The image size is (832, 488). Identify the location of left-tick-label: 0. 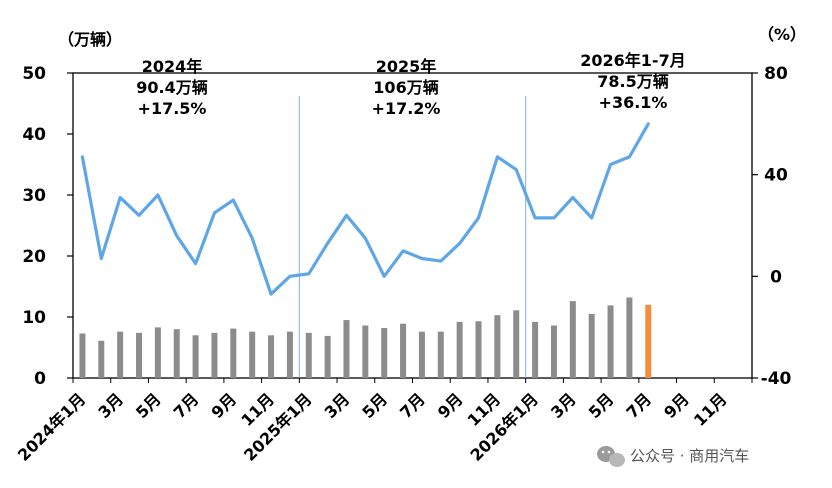
(40, 379).